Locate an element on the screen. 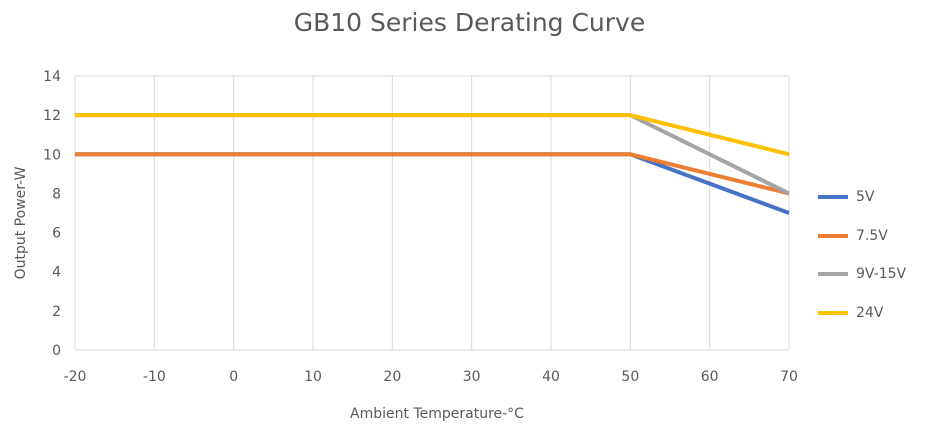 This screenshot has height=429, width=939. y-tick-label: 0 is located at coordinates (56, 351).